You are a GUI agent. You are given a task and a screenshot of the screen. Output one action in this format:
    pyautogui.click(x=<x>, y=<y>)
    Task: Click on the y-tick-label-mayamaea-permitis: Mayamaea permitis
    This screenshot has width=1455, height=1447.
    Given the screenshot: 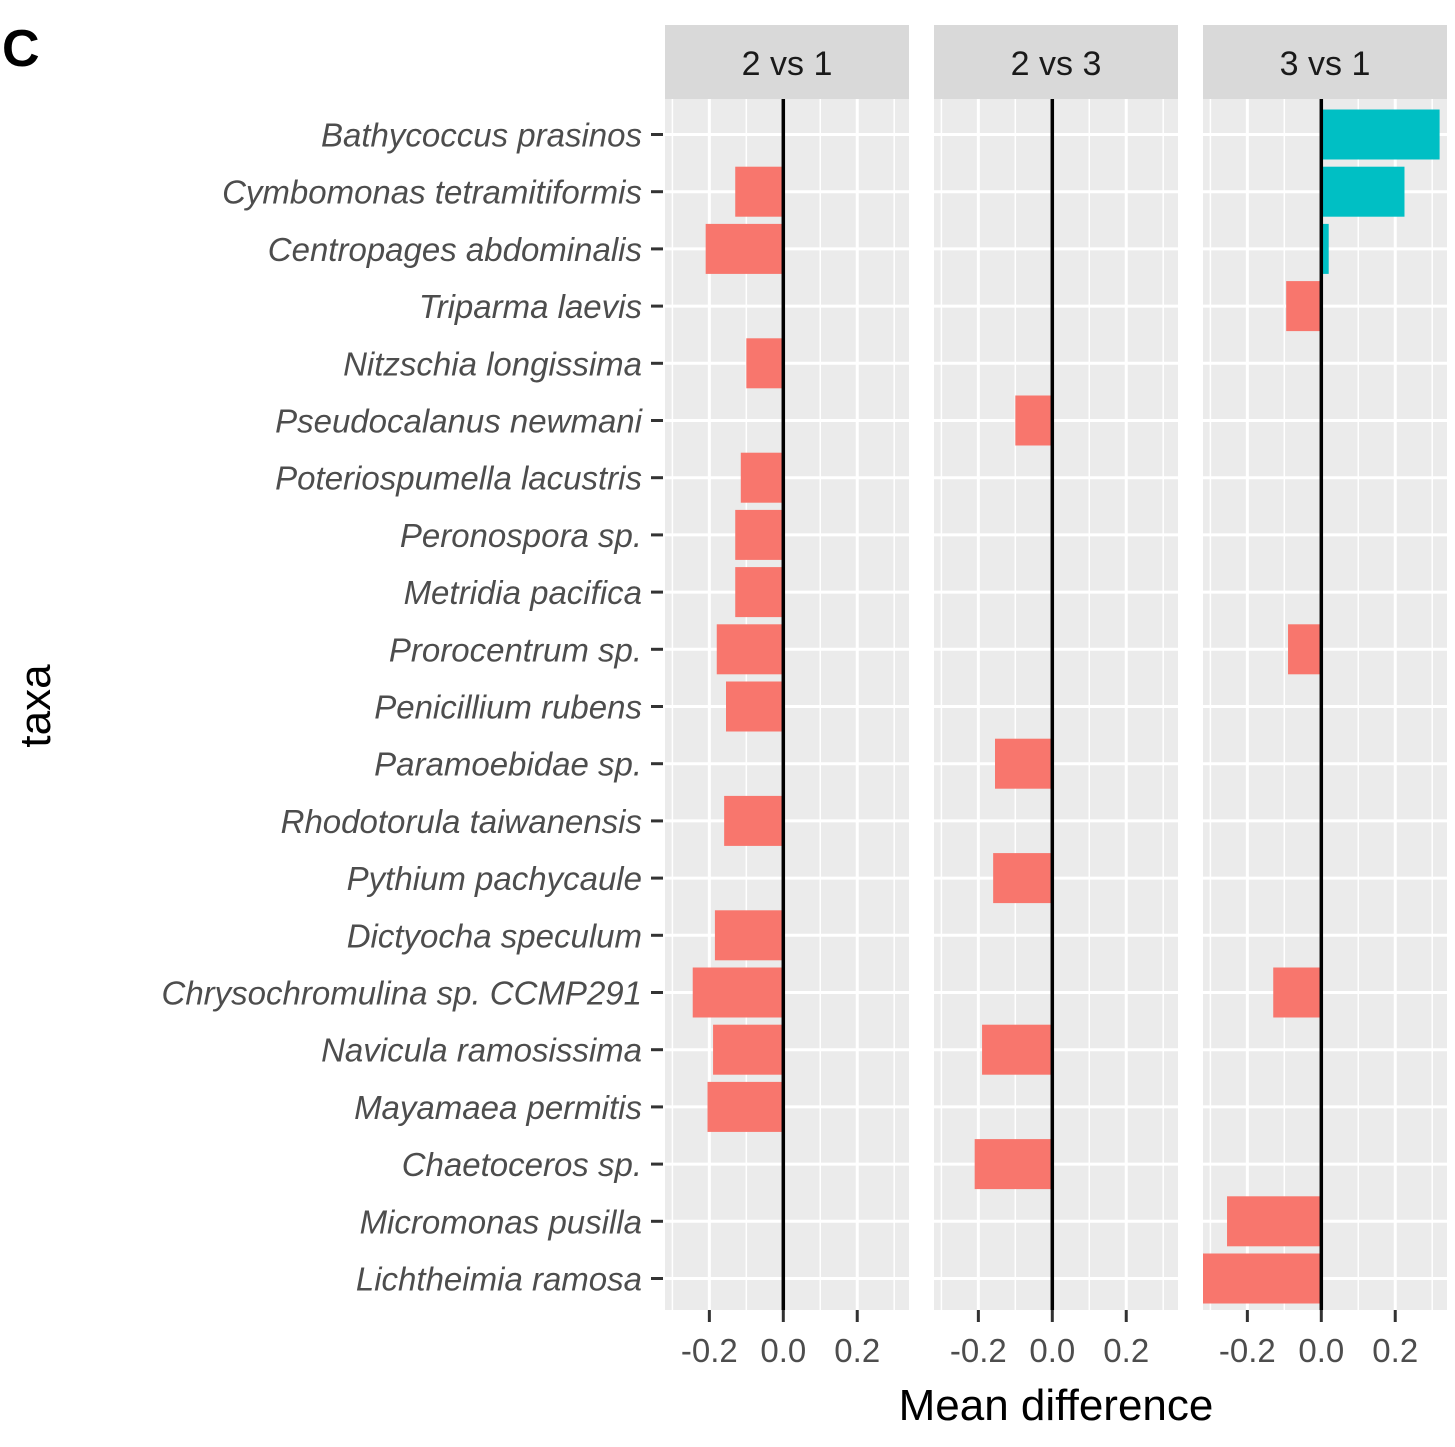 What is the action you would take?
    pyautogui.click(x=498, y=1107)
    